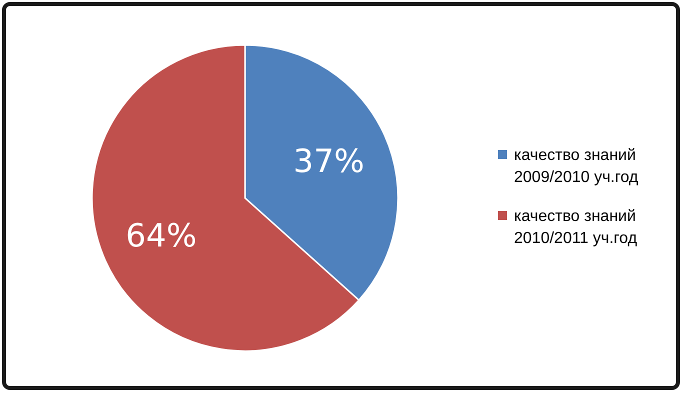 The height and width of the screenshot is (398, 687). What do you see at coordinates (576, 227) in the screenshot?
I see `legend-label: качество знаний 2010/2011 уч.год` at bounding box center [576, 227].